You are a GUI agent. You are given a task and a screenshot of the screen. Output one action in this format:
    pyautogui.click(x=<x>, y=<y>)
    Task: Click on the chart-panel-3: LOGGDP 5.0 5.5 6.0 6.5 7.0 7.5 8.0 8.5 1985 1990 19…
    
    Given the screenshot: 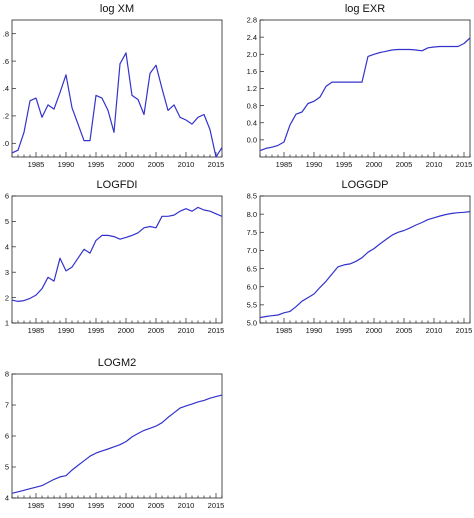 What is the action you would take?
    pyautogui.click(x=360, y=257)
    